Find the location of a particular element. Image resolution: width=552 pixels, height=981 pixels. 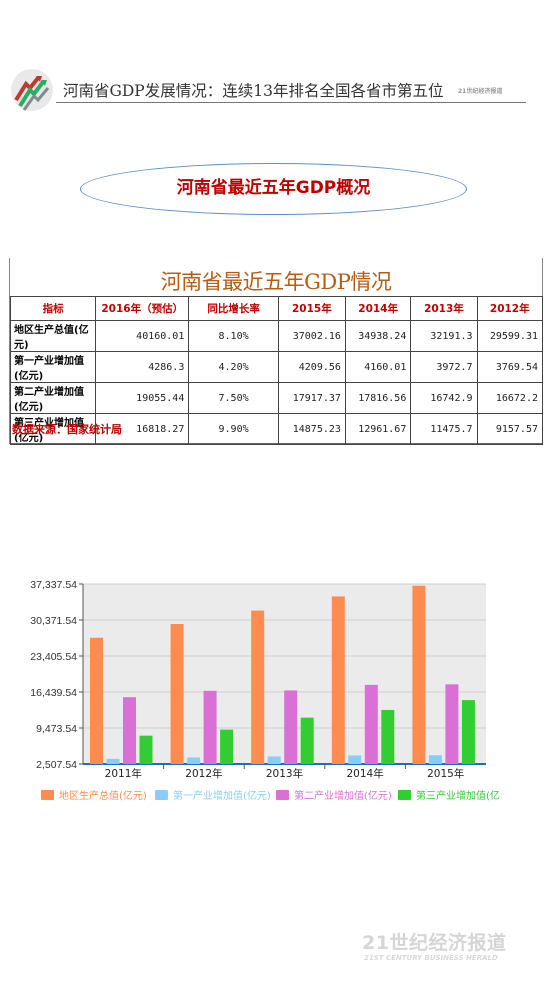

table-cell: 4.20% is located at coordinates (233, 367).